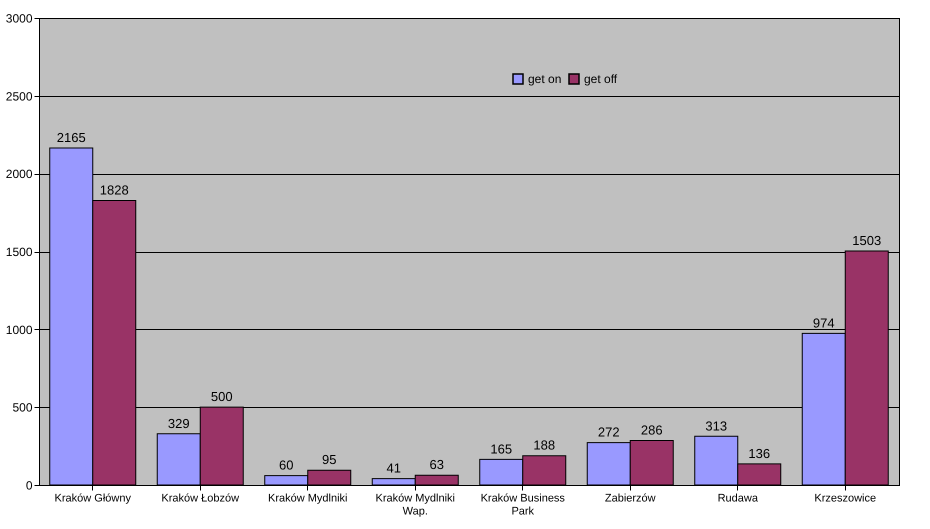  I want to click on data-label: 329, so click(179, 423).